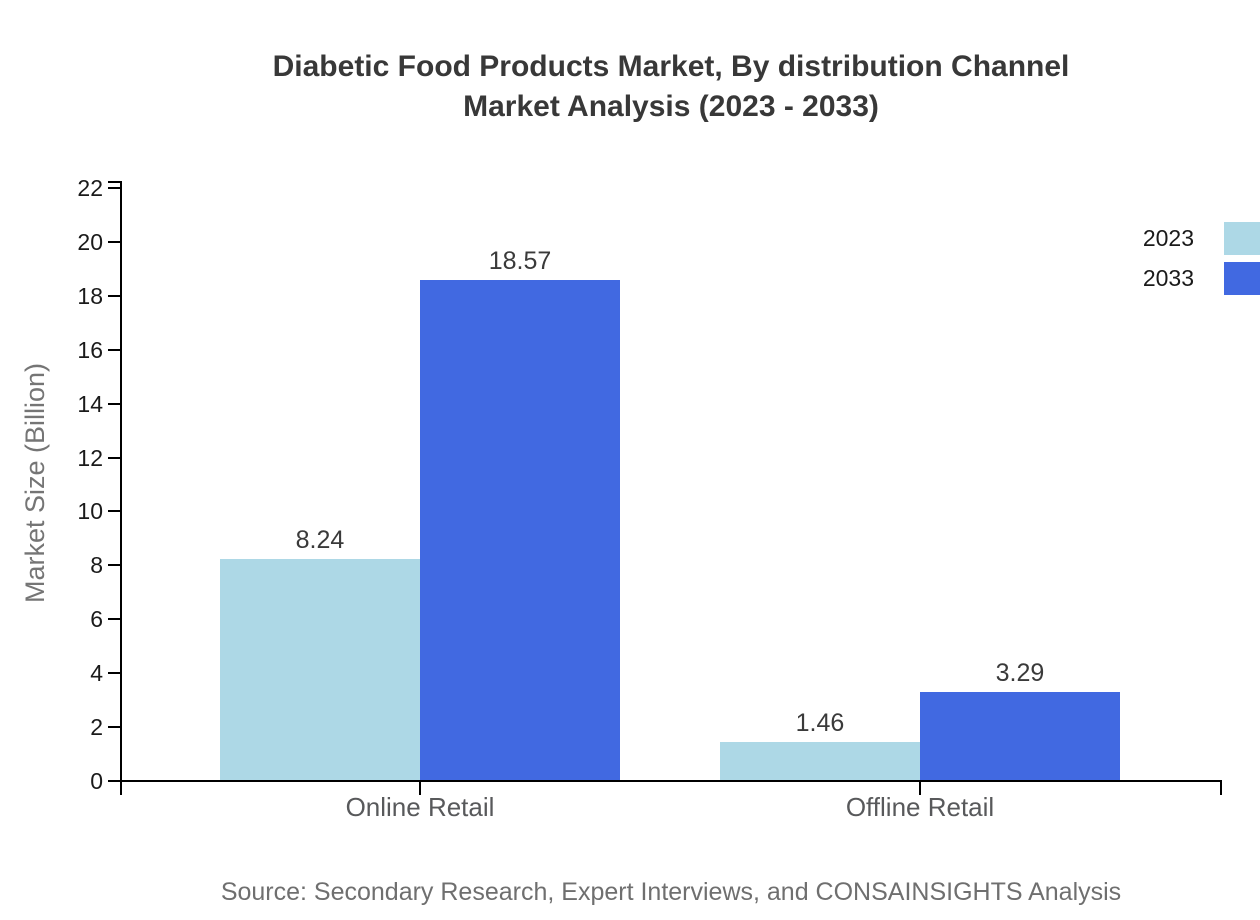  What do you see at coordinates (90, 295) in the screenshot?
I see `y-tick-label: 18` at bounding box center [90, 295].